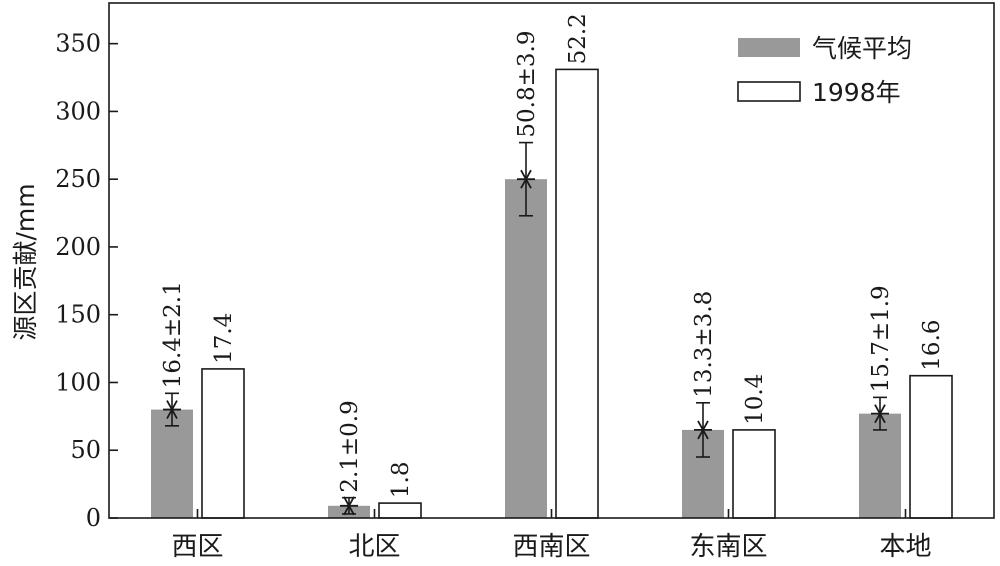  I want to click on category-label: 本地, so click(905, 547).